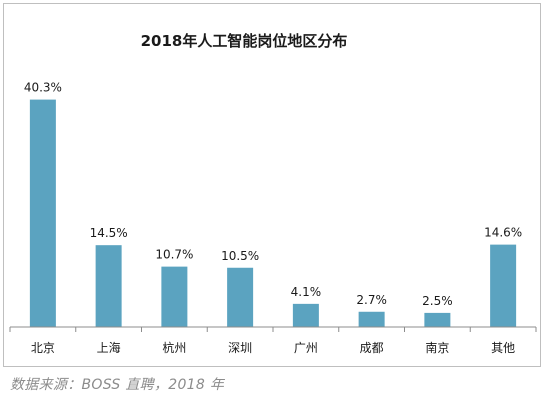 The height and width of the screenshot is (400, 546). Describe the element at coordinates (437, 347) in the screenshot. I see `category-label-7: 南京` at that location.